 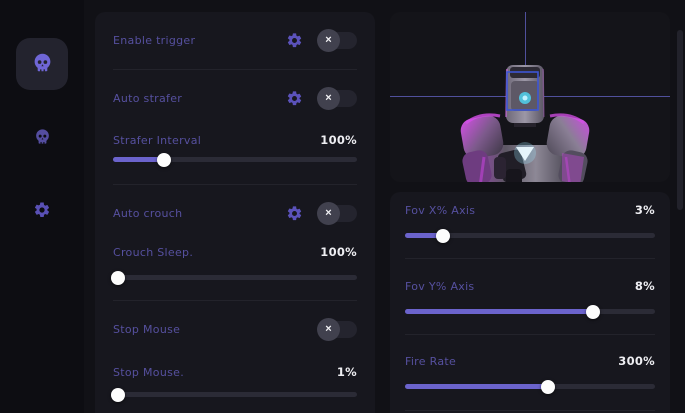 What do you see at coordinates (233, 379) in the screenshot?
I see `stop-mouse-amount-row: Stop Mouse. 1%` at bounding box center [233, 379].